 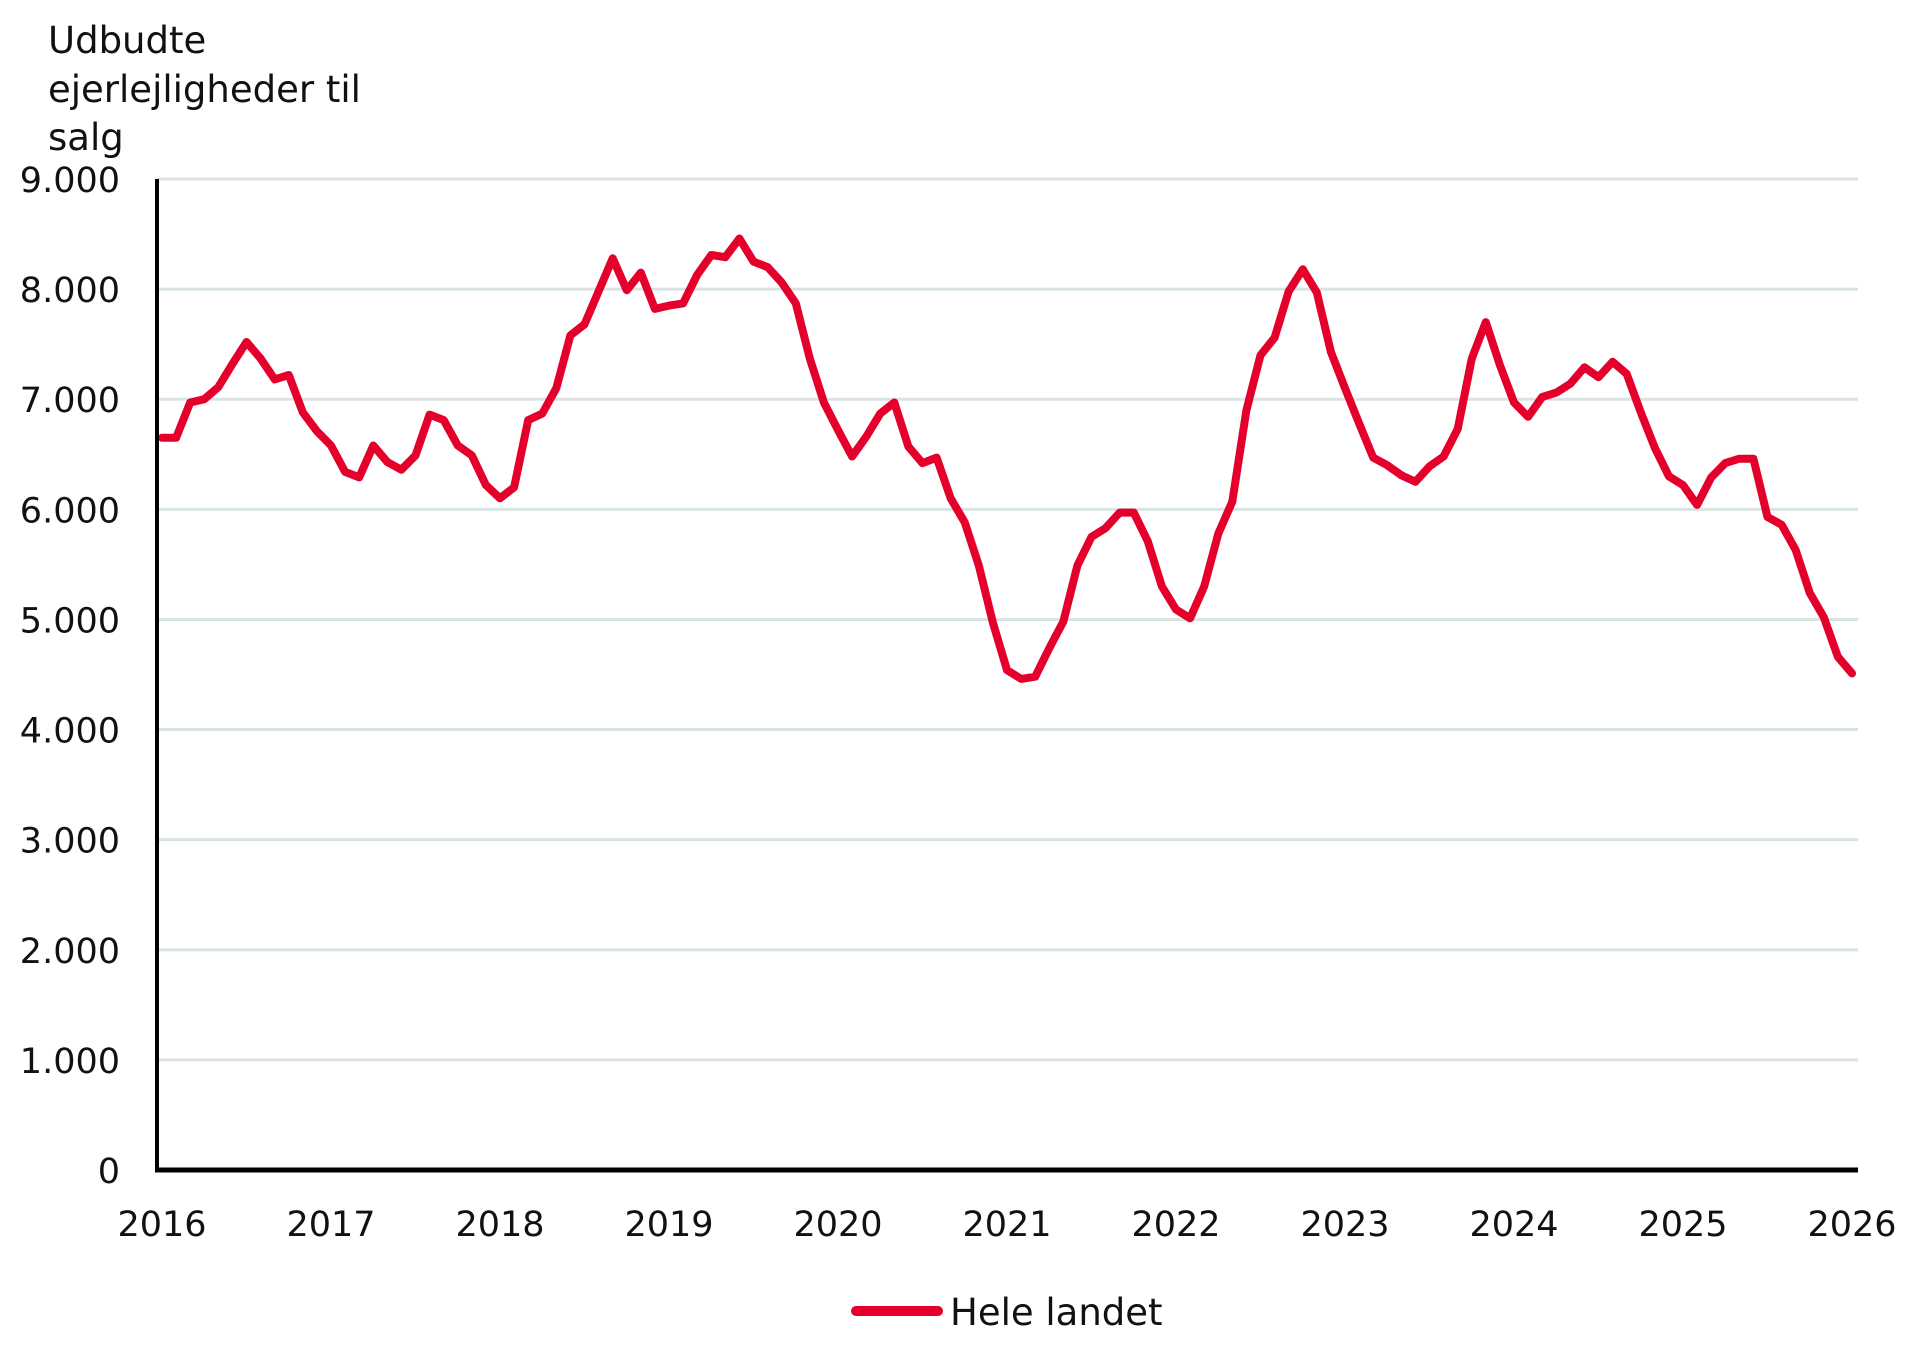 I want to click on x-tick-label: 2018, so click(x=499, y=1225).